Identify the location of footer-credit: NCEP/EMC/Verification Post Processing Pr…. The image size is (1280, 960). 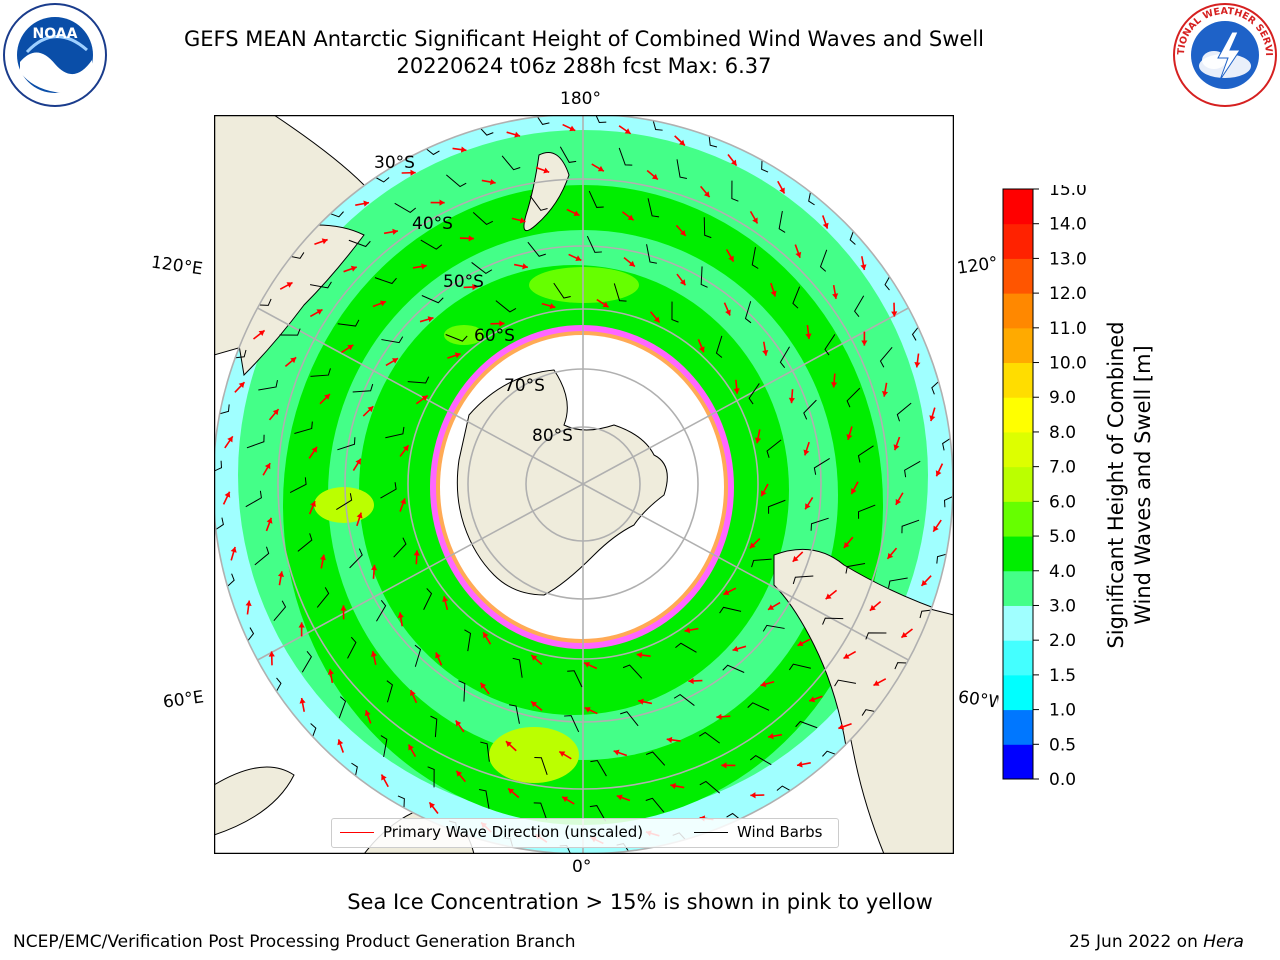
(294, 942).